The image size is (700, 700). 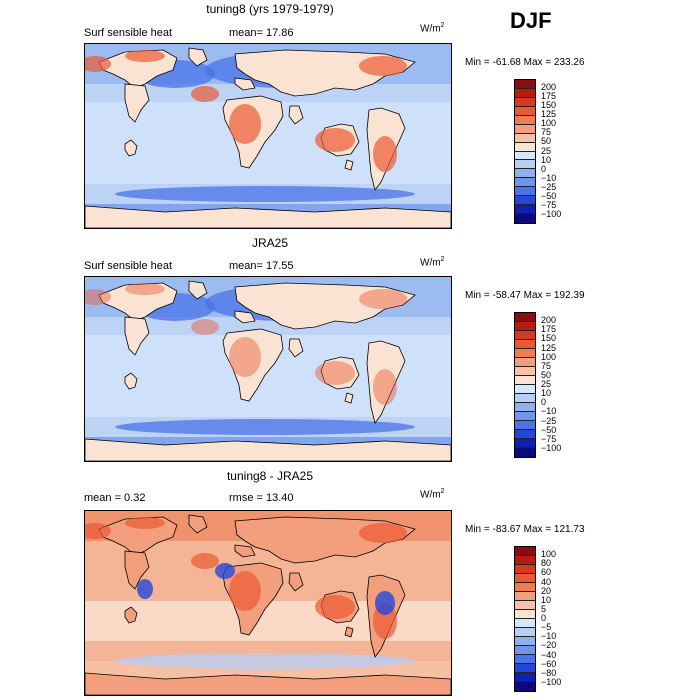 I want to click on panel-1-title: tuning8 (yrs 1979-1979), so click(x=270, y=9).